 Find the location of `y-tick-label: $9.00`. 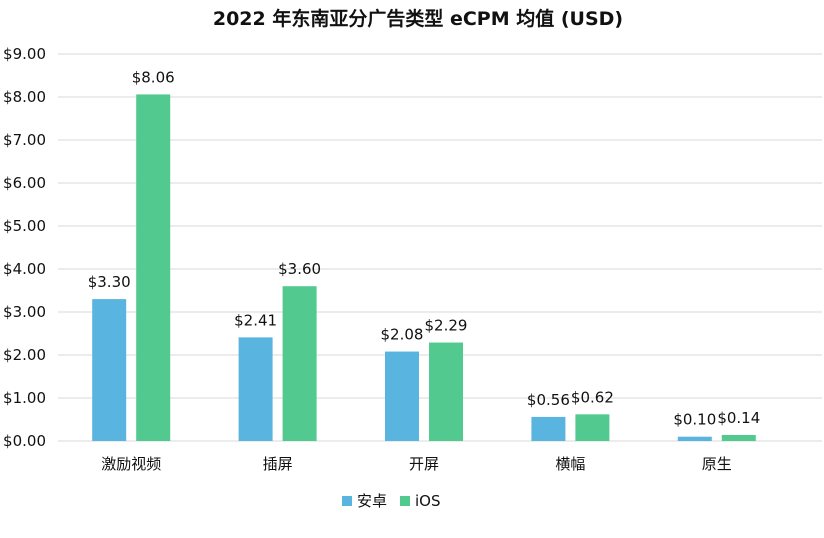

y-tick-label: $9.00 is located at coordinates (24, 54).